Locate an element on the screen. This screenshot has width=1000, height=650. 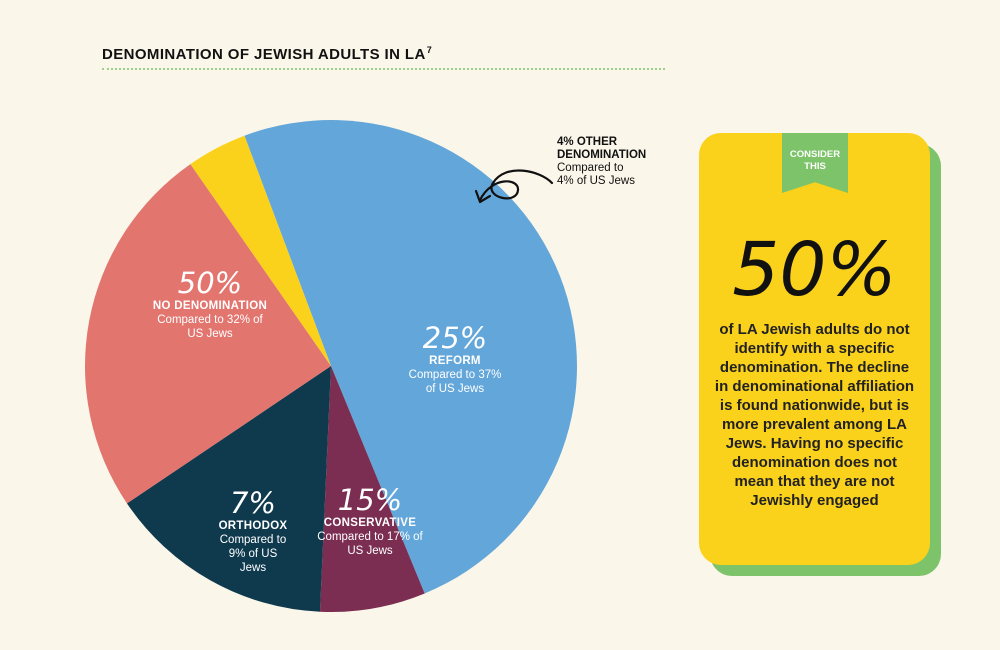
slice-name: REFORM is located at coordinates (455, 361).